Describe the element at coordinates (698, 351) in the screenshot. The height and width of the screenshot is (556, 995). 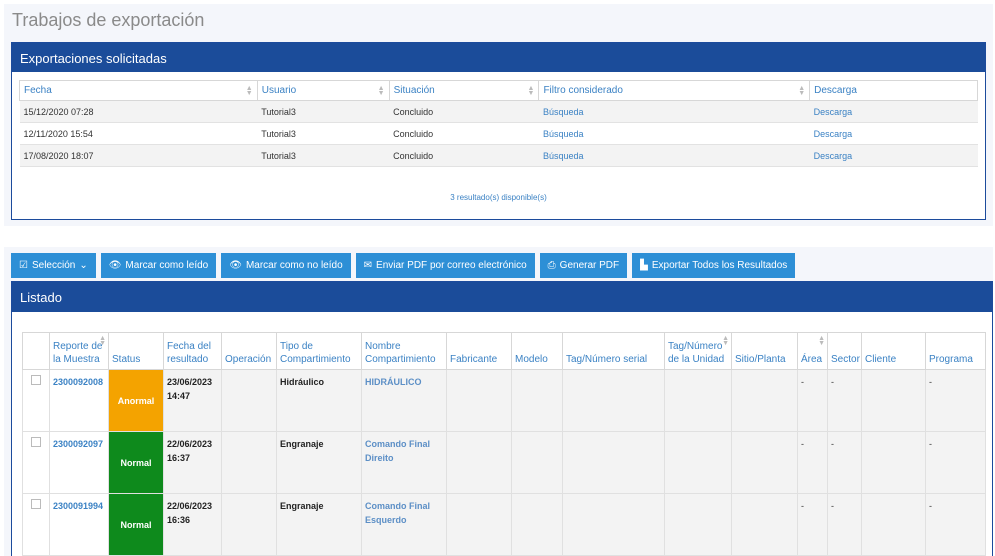
I see `col-header-tag-unidad: Tag/Número de la Unidad ▲ ▼` at that location.